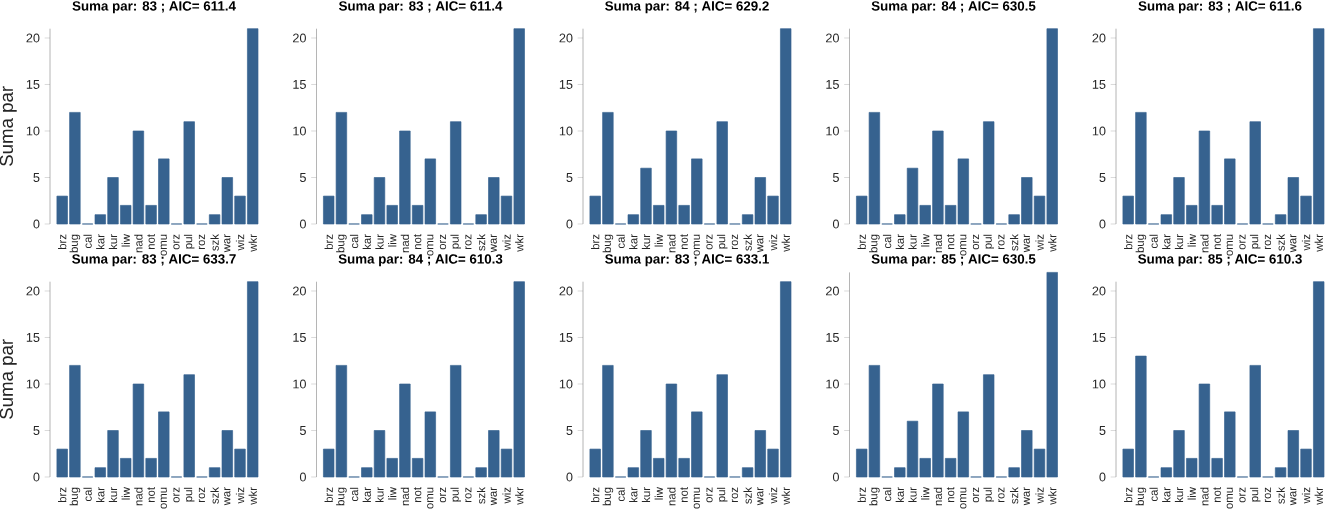  I want to click on chart-title: Suma par: 83 ; AIC= 611.6, so click(1220, 7).